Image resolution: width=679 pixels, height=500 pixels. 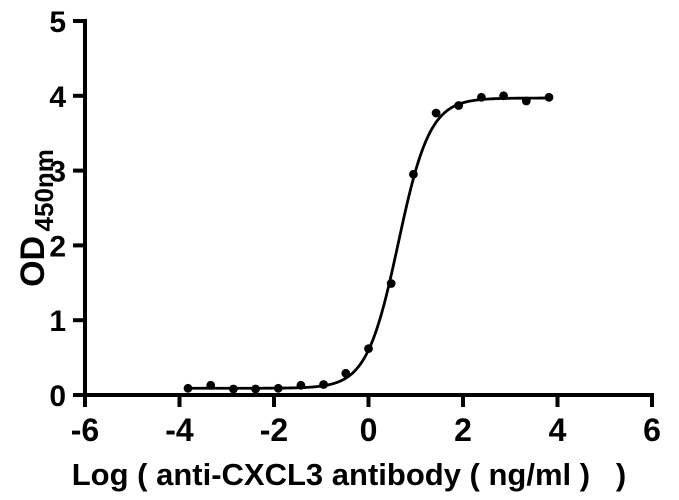 What do you see at coordinates (57, 22) in the screenshot?
I see `y-axis-tick-label: 5` at bounding box center [57, 22].